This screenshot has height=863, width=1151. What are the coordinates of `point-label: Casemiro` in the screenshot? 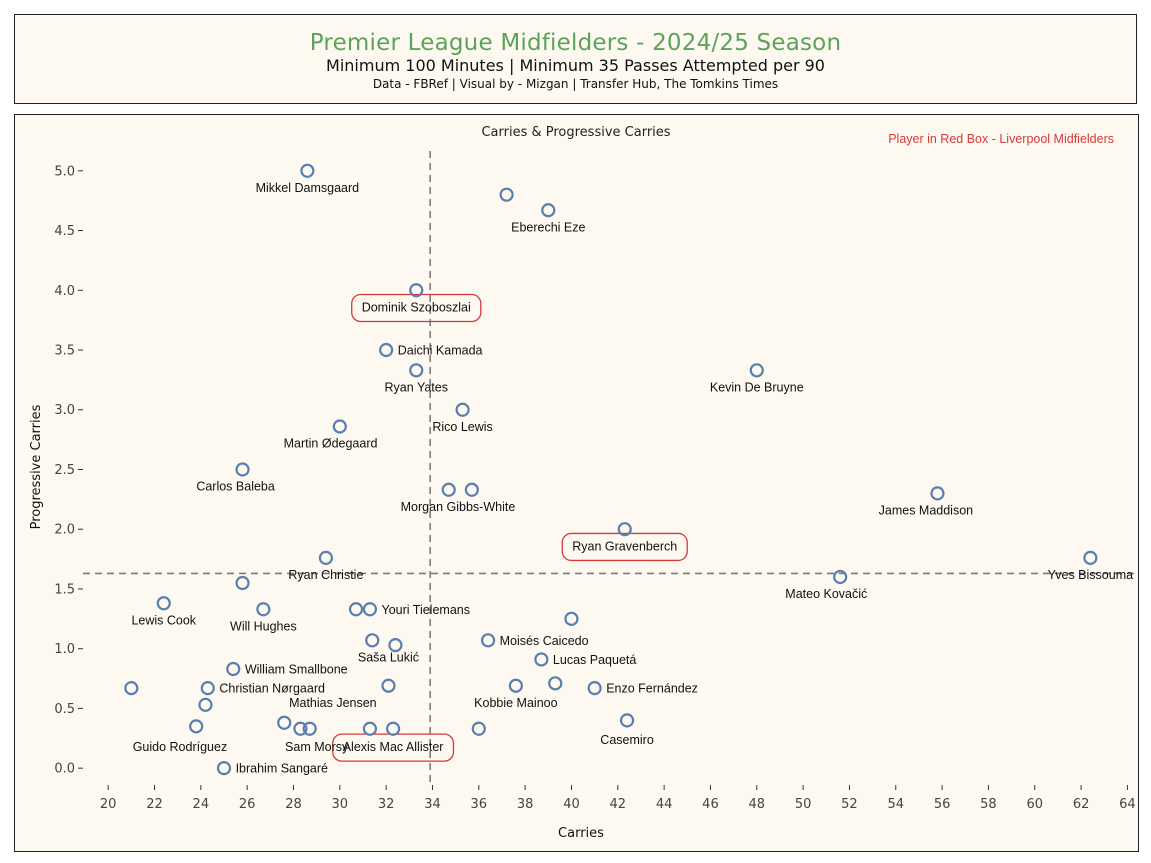 It's located at (627, 740).